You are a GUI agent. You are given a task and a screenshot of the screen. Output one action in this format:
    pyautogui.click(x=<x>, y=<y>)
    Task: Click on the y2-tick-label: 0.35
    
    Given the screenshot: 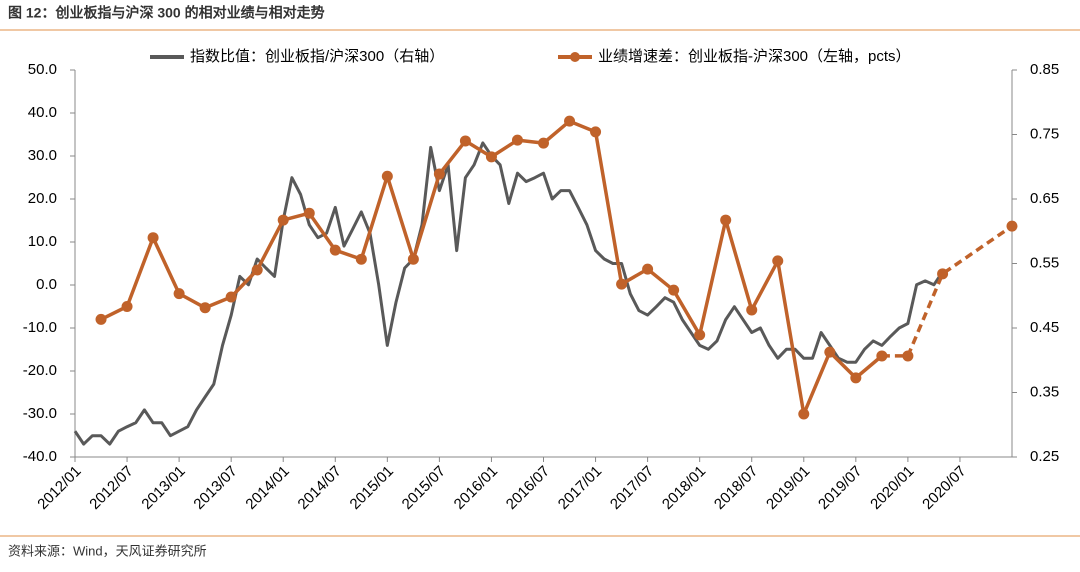 What is the action you would take?
    pyautogui.click(x=1044, y=391)
    